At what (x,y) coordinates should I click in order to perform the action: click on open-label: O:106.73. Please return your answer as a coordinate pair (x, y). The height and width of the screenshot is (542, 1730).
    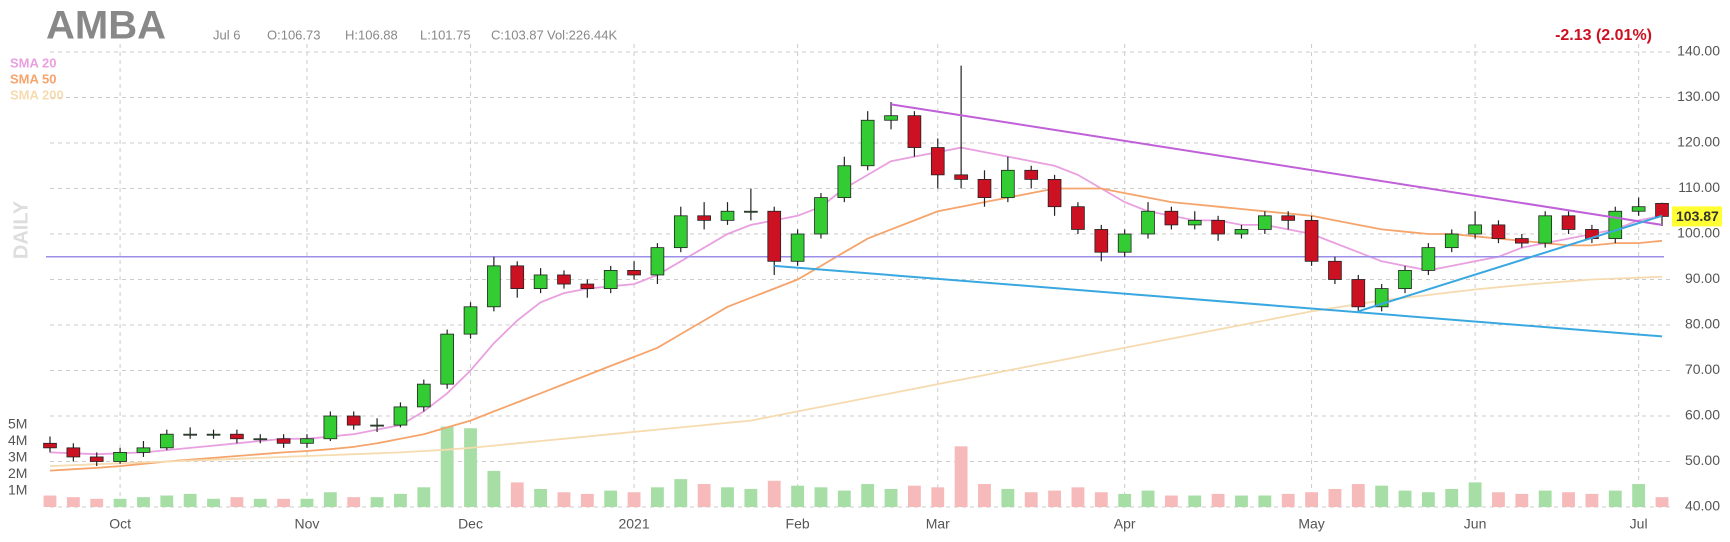
    Looking at the image, I should click on (294, 34).